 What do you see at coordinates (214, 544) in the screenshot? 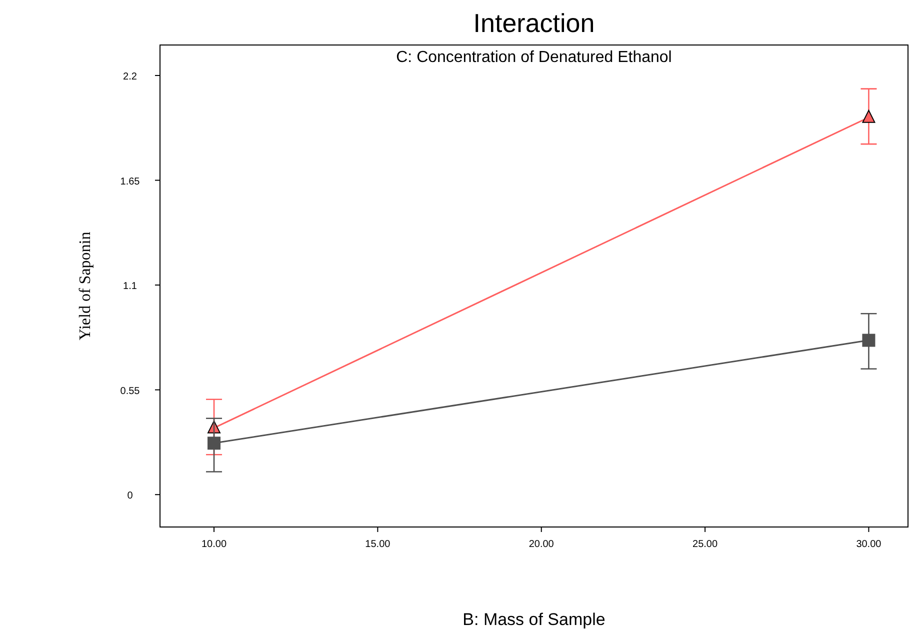
I see `x-tick-label: 10.00` at bounding box center [214, 544].